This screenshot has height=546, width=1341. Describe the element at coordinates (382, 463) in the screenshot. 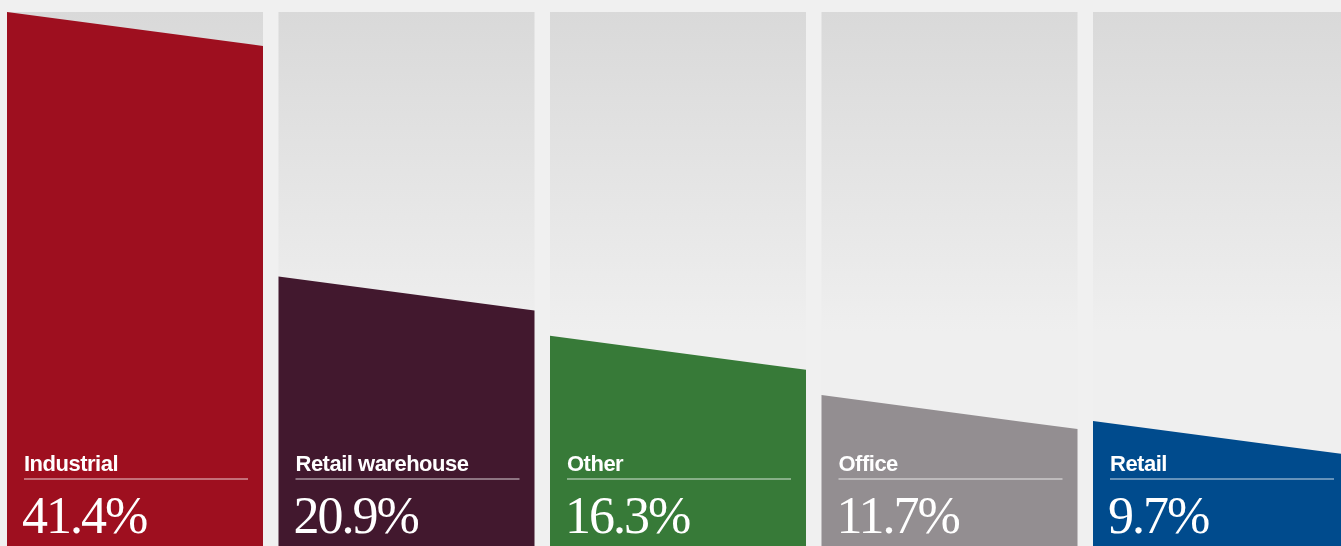

I see `x-tick-label: Retail warehouse` at that location.